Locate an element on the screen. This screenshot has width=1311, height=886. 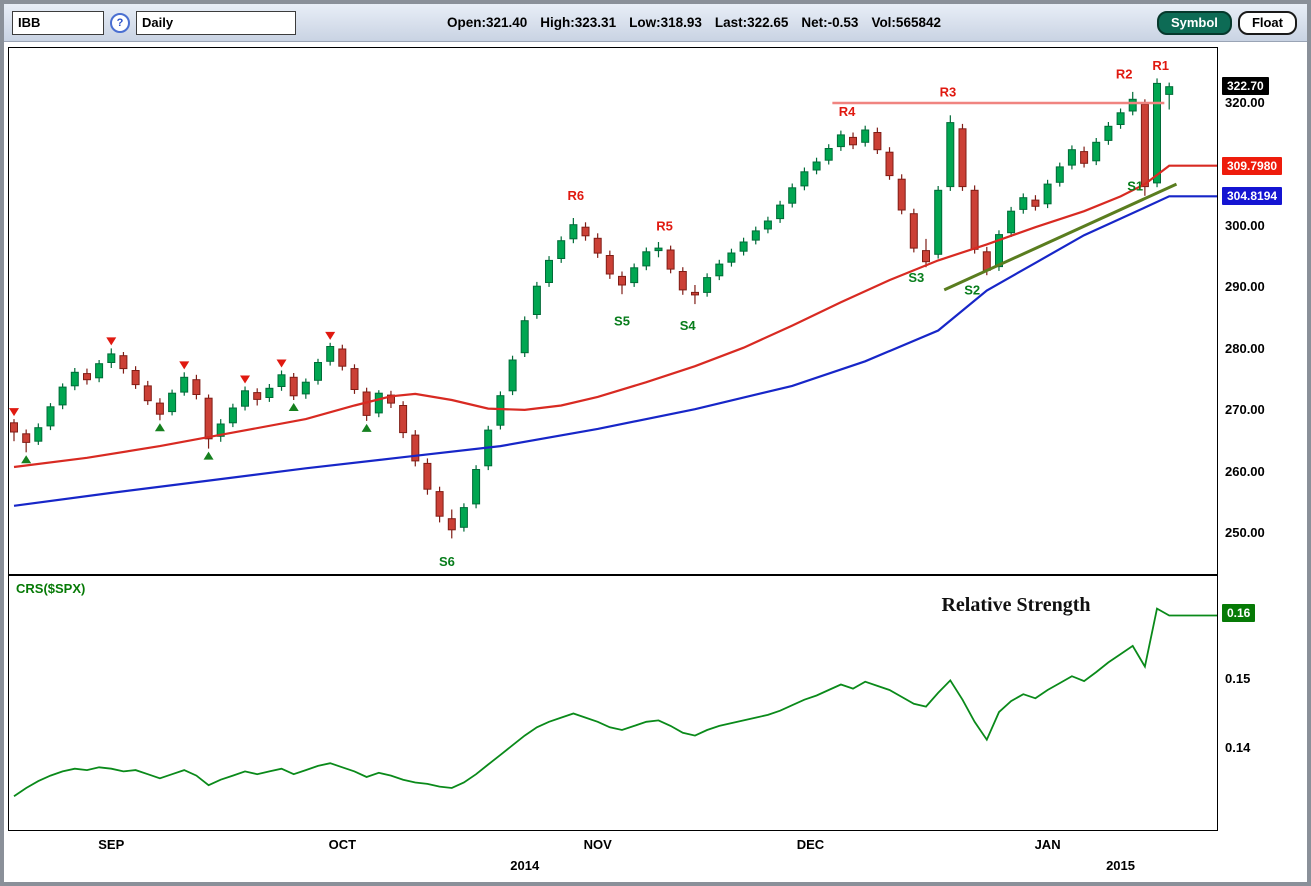
symbol-input is located at coordinates (58, 22).